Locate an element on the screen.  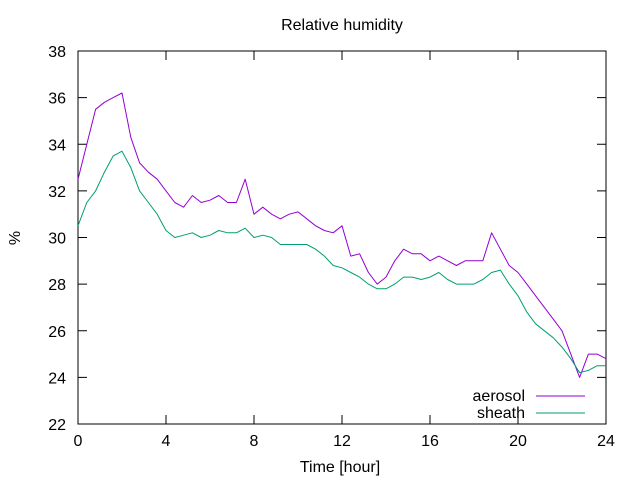
x-tick-label: 16 is located at coordinates (430, 441).